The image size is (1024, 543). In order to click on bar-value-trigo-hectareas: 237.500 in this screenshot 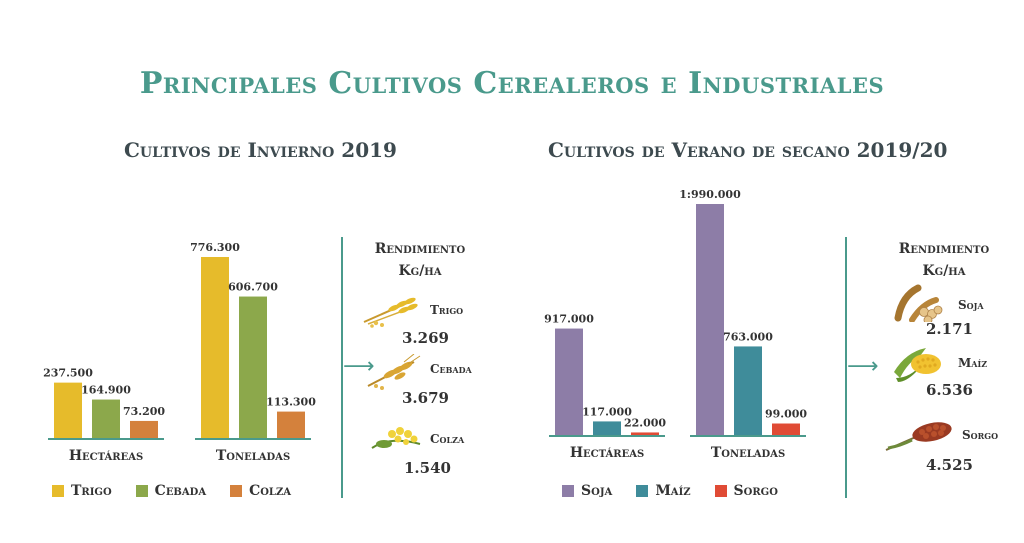, I will do `click(68, 373)`.